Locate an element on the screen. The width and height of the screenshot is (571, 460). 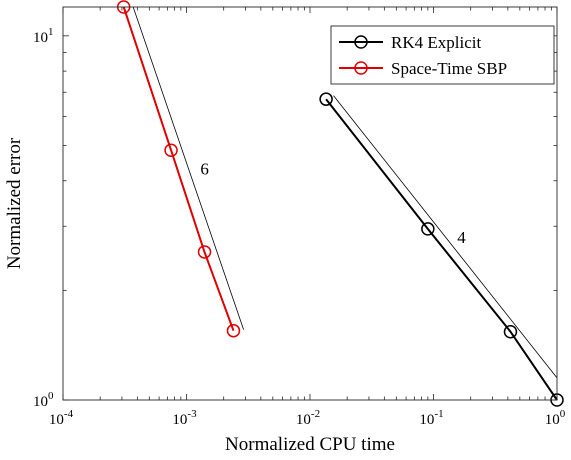
y-tick-label: 10¹ is located at coordinates (43, 36).